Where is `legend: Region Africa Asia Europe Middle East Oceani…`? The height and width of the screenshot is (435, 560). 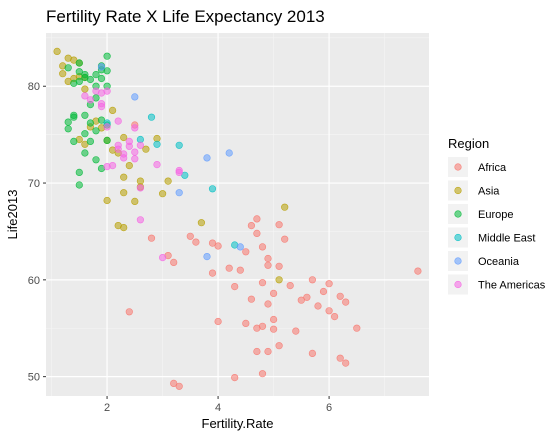
legend: Region Africa Asia Europe Middle East Oceani… is located at coordinates (497, 215).